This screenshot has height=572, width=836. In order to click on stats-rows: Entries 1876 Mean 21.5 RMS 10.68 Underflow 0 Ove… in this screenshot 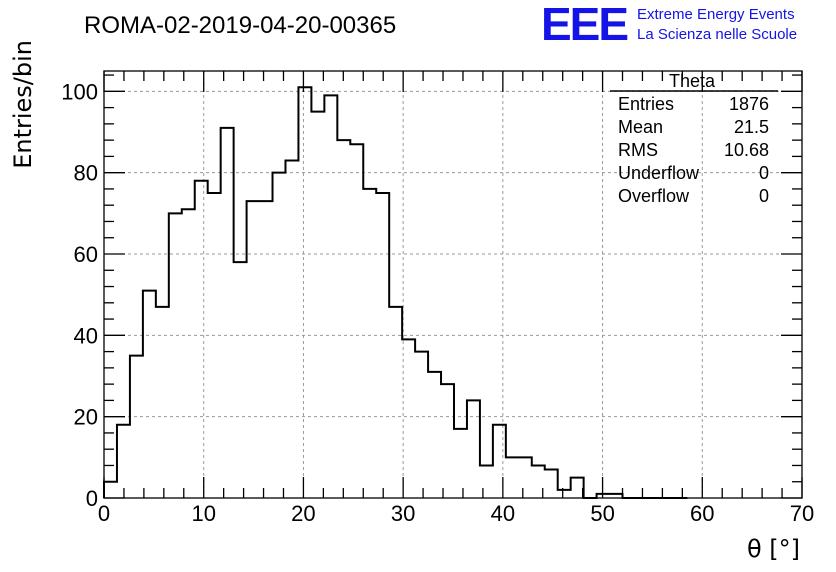, I will do `click(693, 150)`.